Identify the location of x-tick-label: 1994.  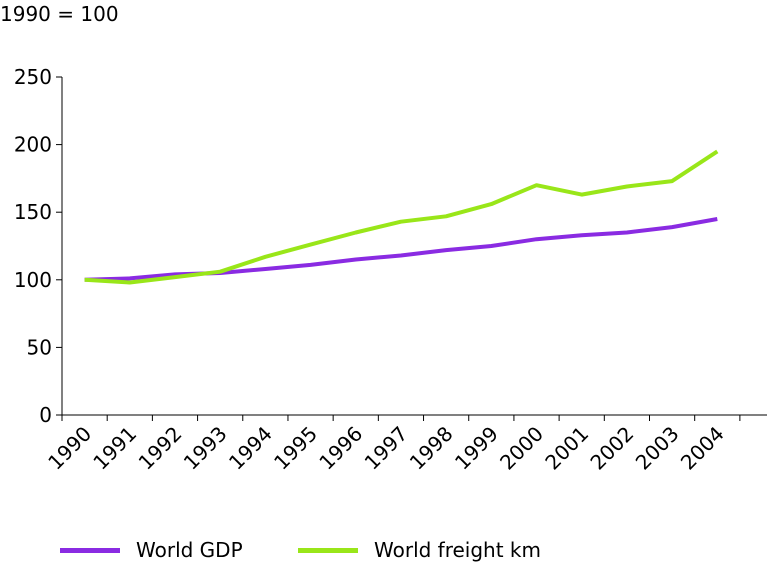
(250, 448).